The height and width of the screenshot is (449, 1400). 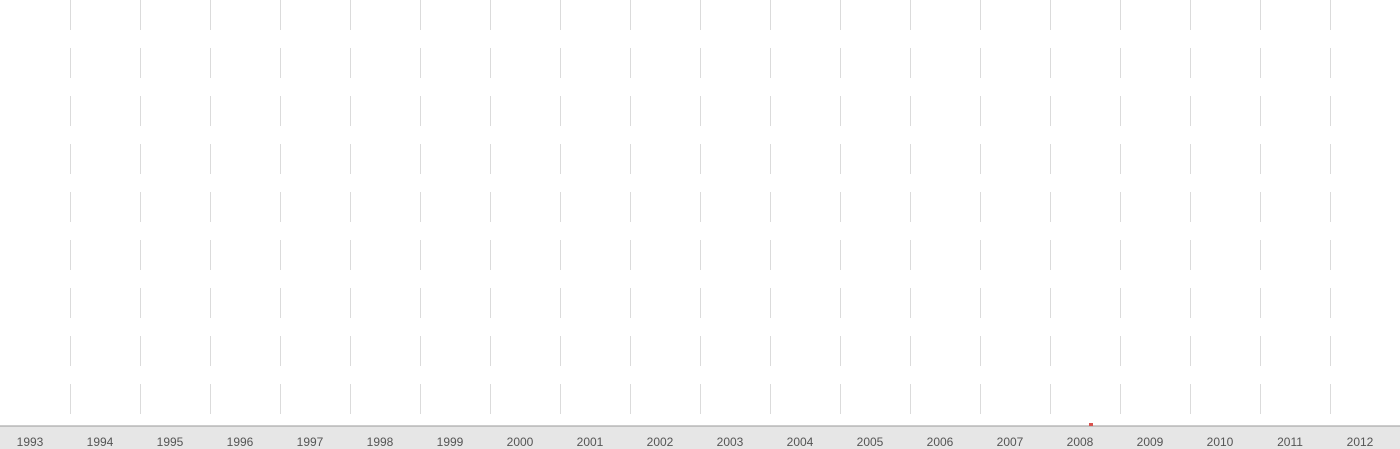 What do you see at coordinates (100, 442) in the screenshot?
I see `x-tick-label: 1994` at bounding box center [100, 442].